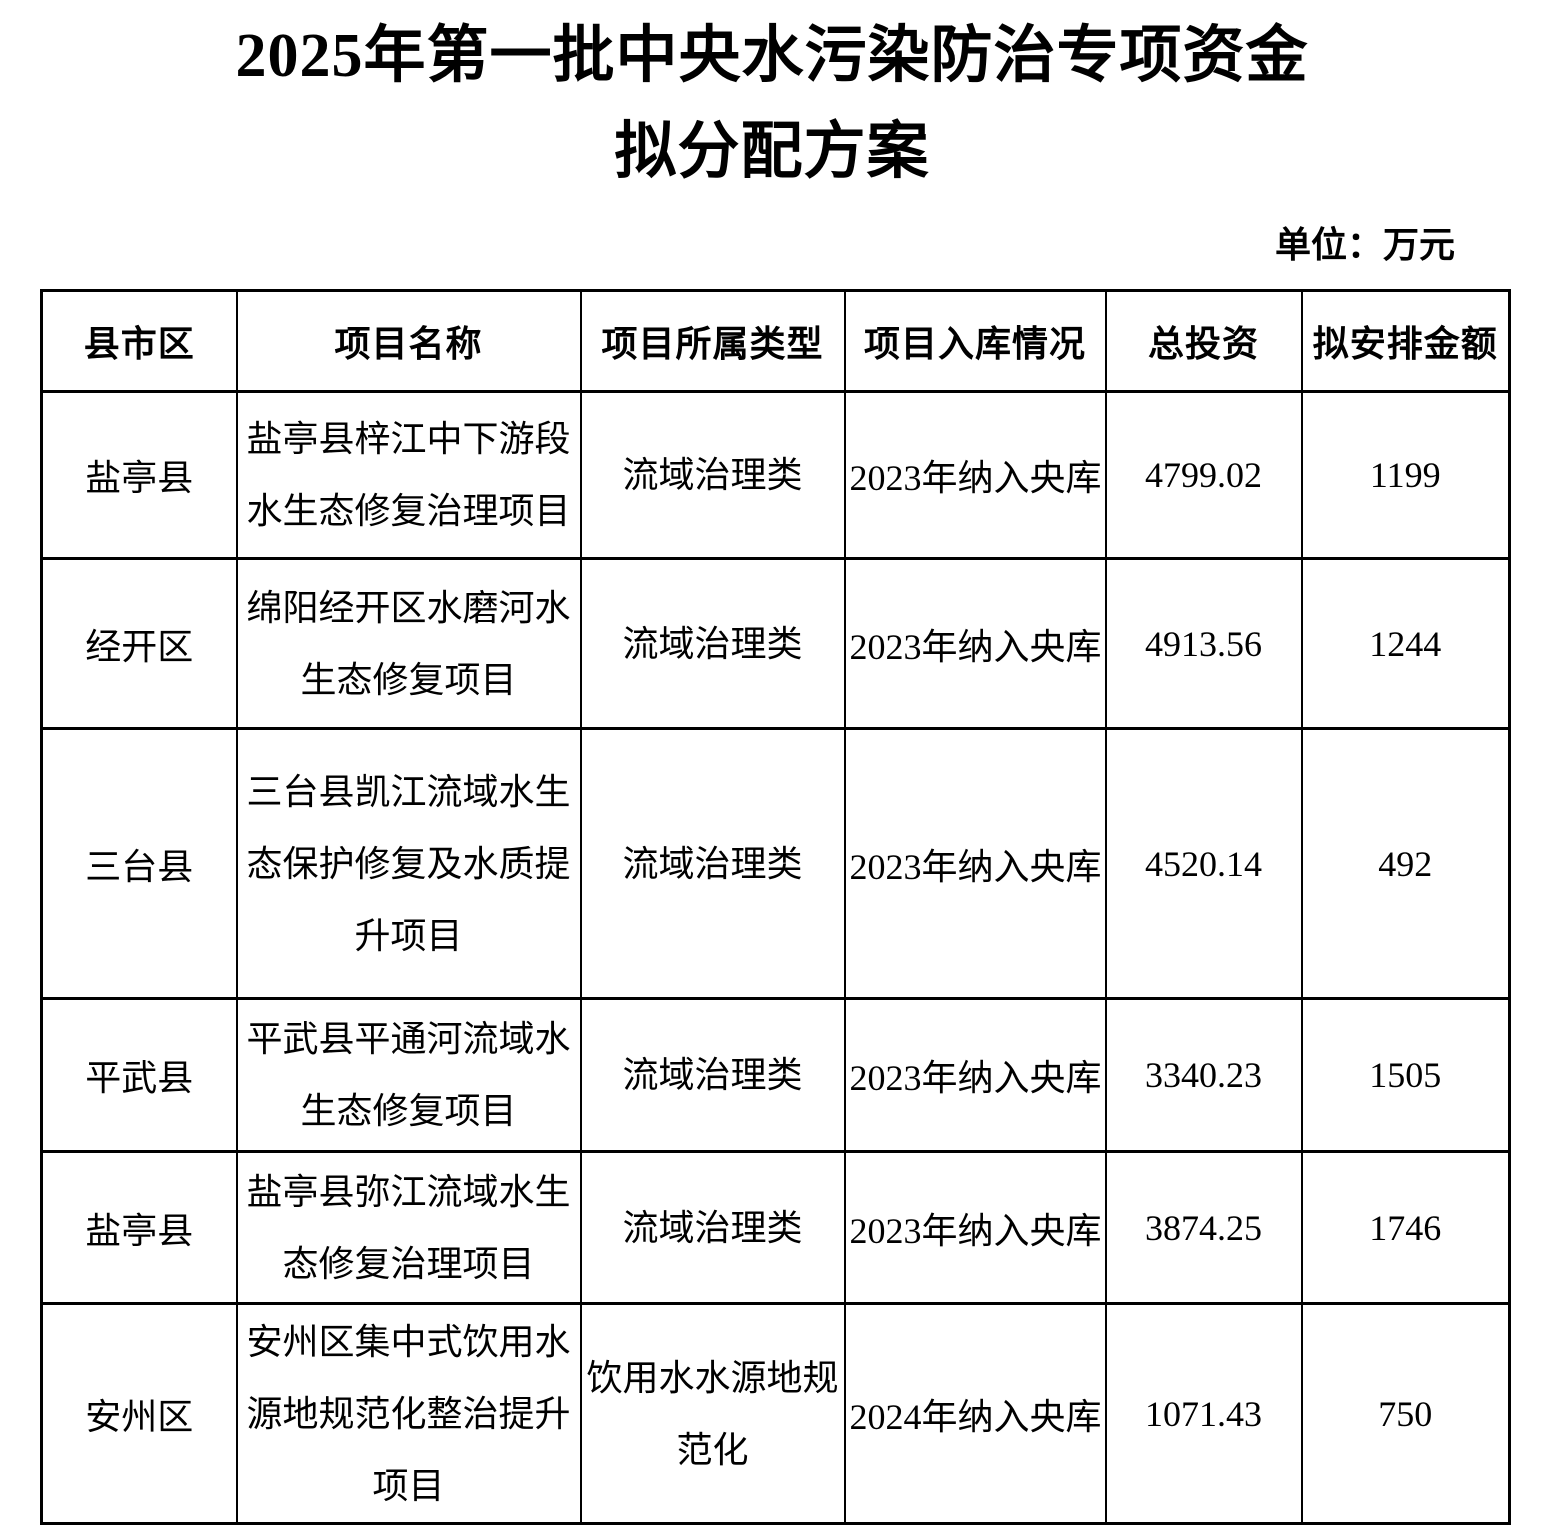 The image size is (1544, 1535). What do you see at coordinates (139, 643) in the screenshot?
I see `cell-district: 经开区` at bounding box center [139, 643].